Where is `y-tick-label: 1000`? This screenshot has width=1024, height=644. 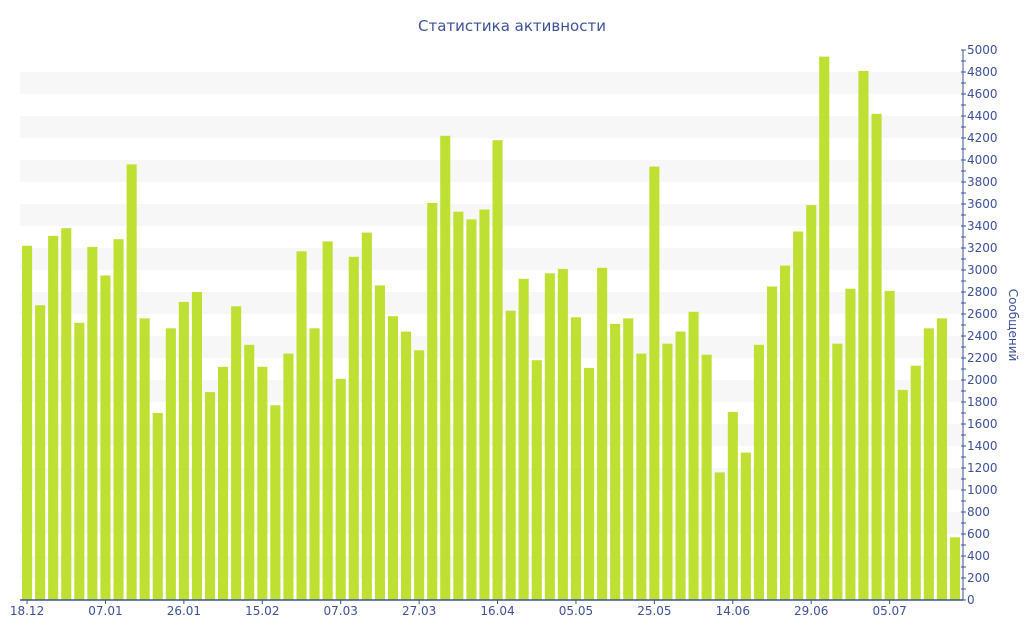 y-tick-label: 1000 is located at coordinates (982, 490).